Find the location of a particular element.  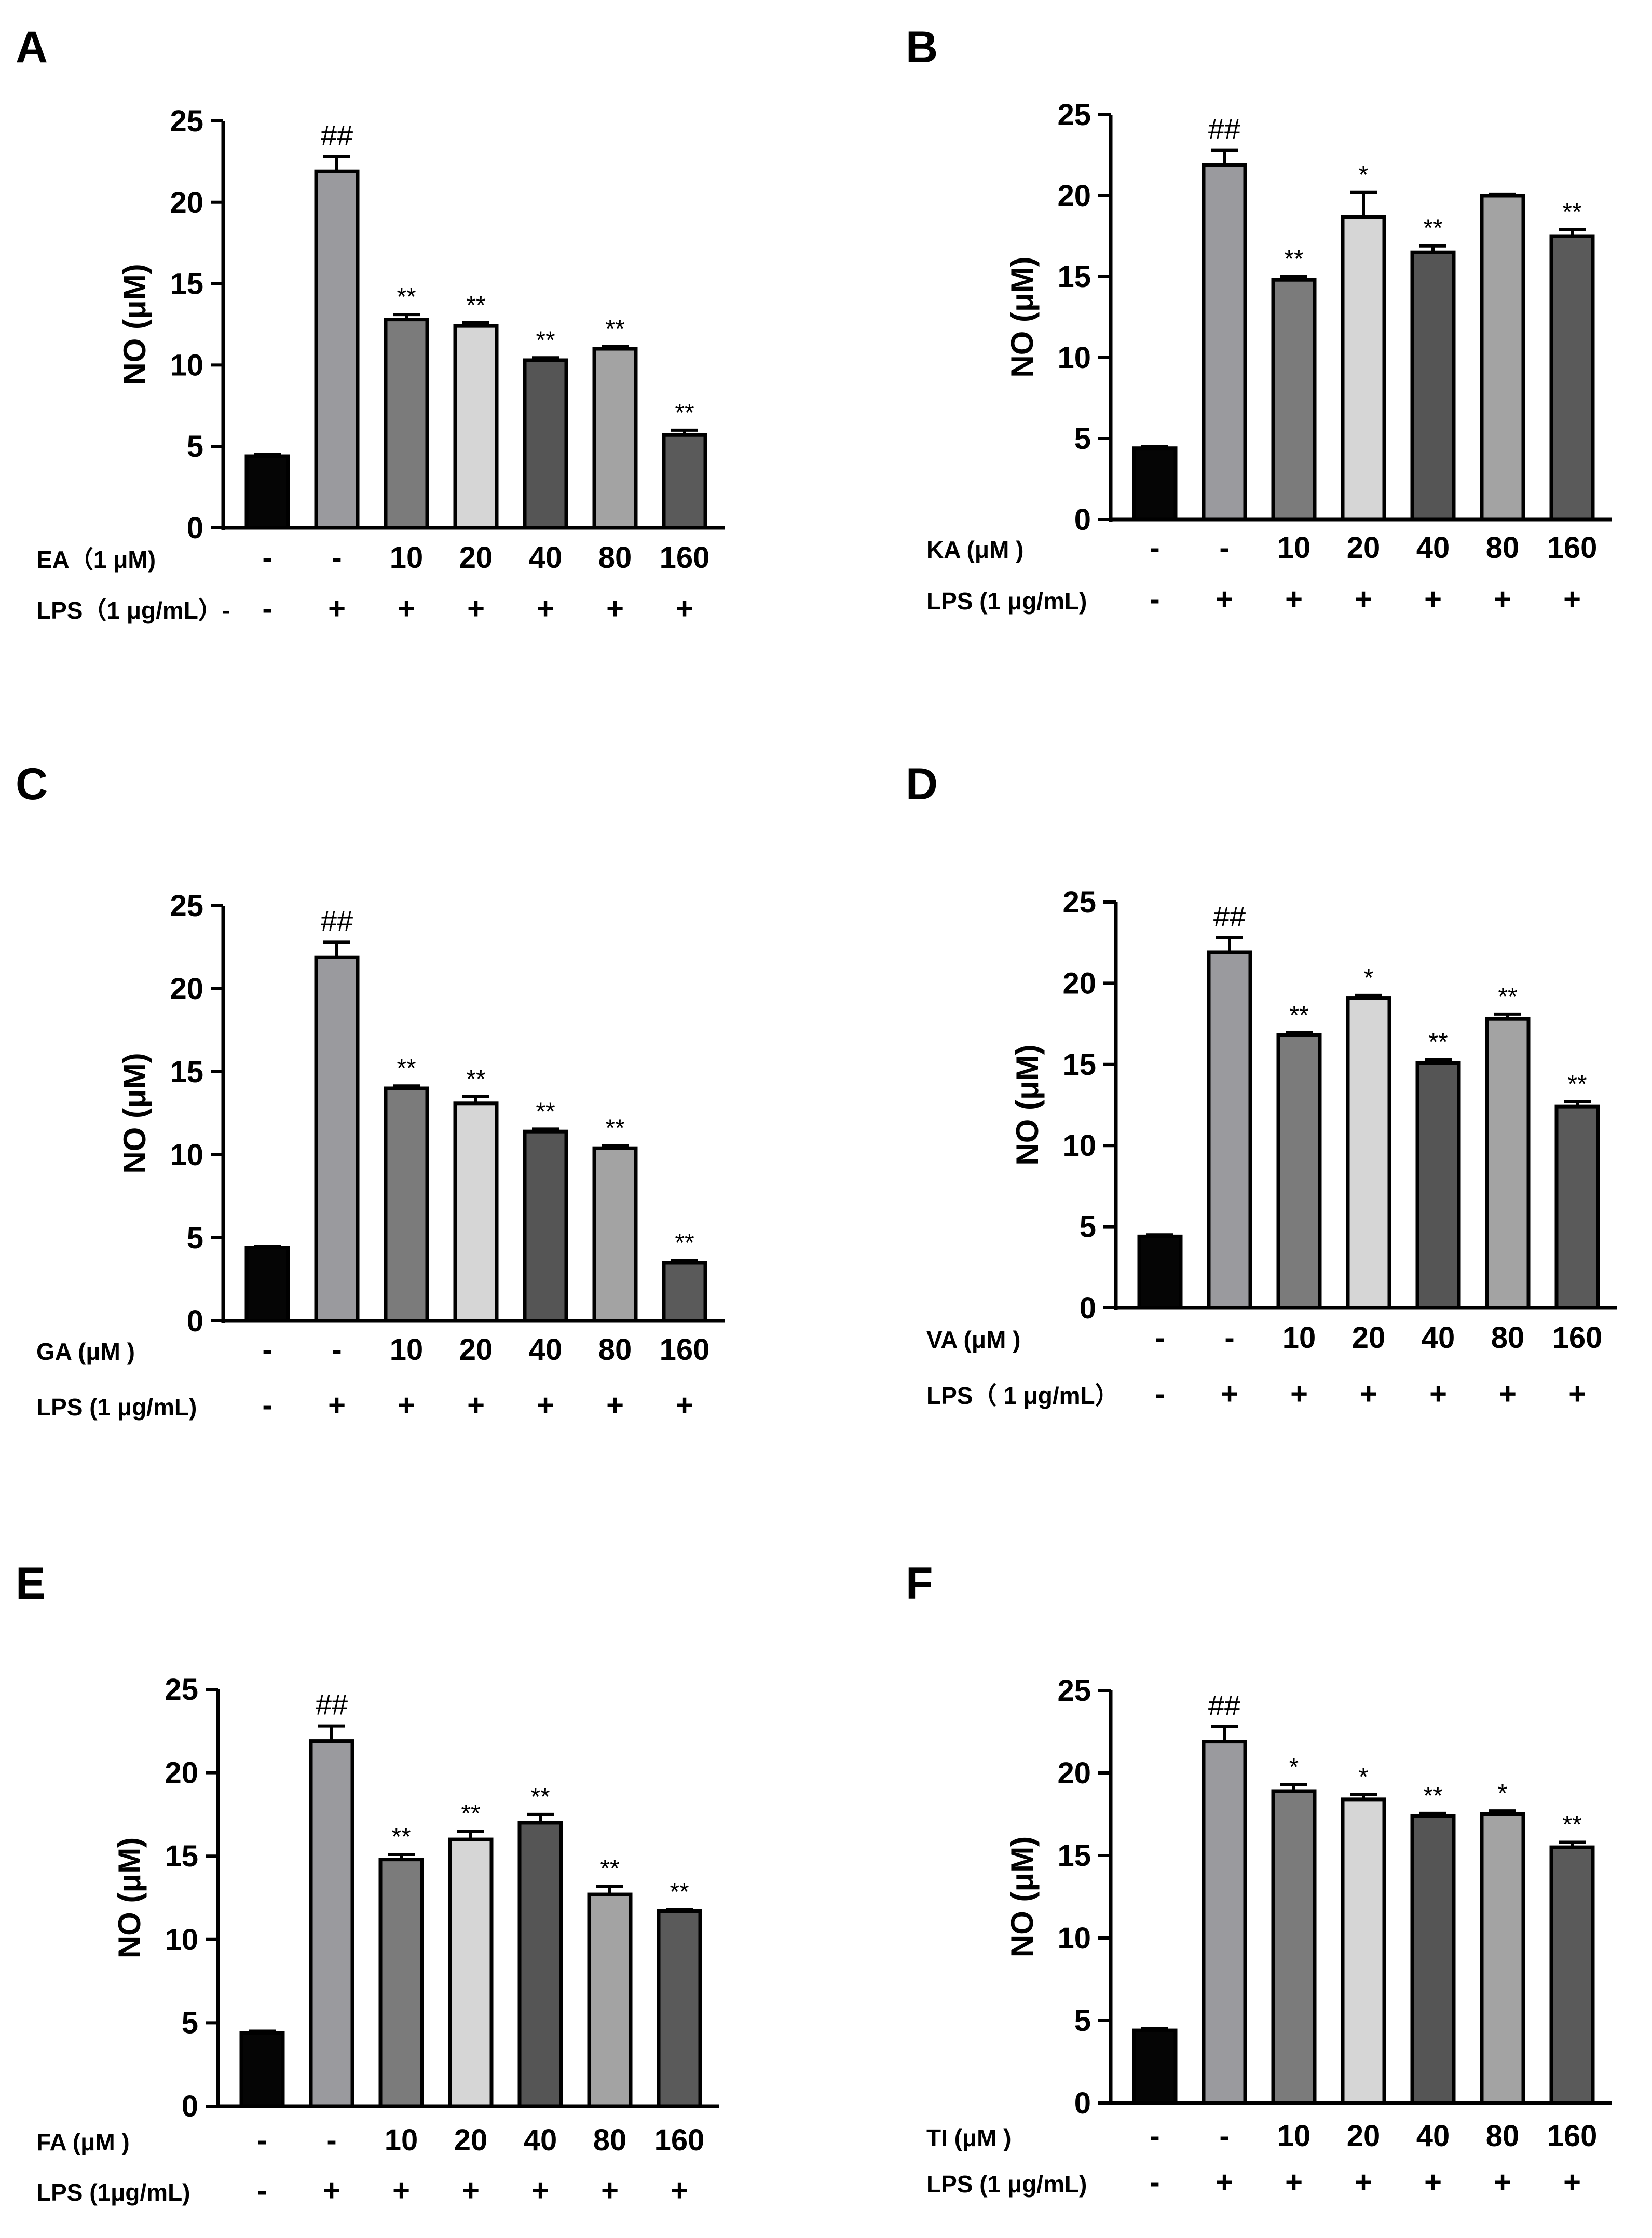

compound-row-label: GA (μM ) is located at coordinates (85, 1351).